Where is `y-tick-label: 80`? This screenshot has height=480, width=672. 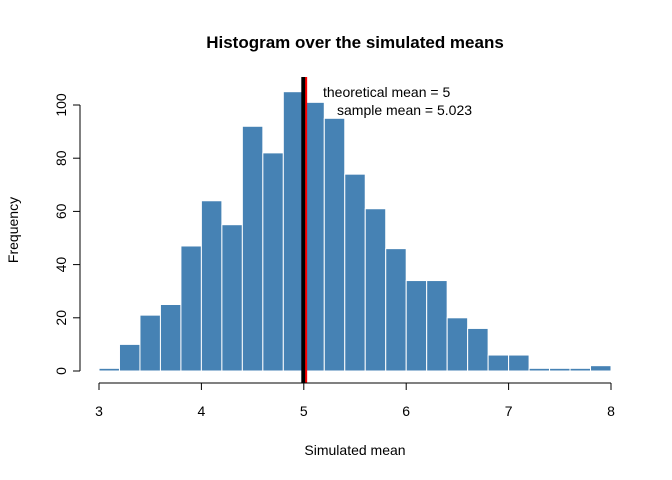
y-tick-label: 80 is located at coordinates (61, 158).